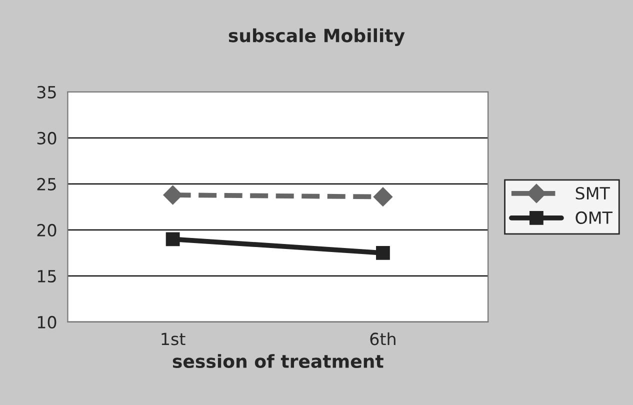 Image resolution: width=633 pixels, height=405 pixels. I want to click on chart-title: subscale Mobility, so click(316, 37).